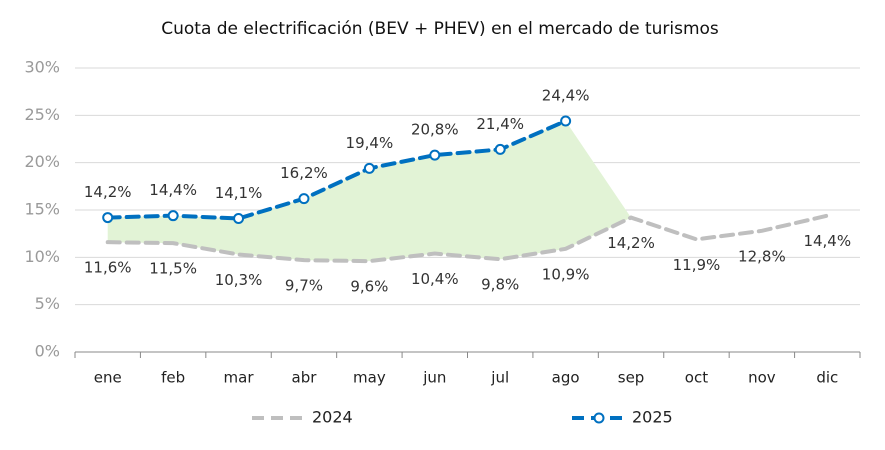 This screenshot has height=450, width=885. What do you see at coordinates (762, 256) in the screenshot?
I see `data-label: 12,8%` at bounding box center [762, 256].